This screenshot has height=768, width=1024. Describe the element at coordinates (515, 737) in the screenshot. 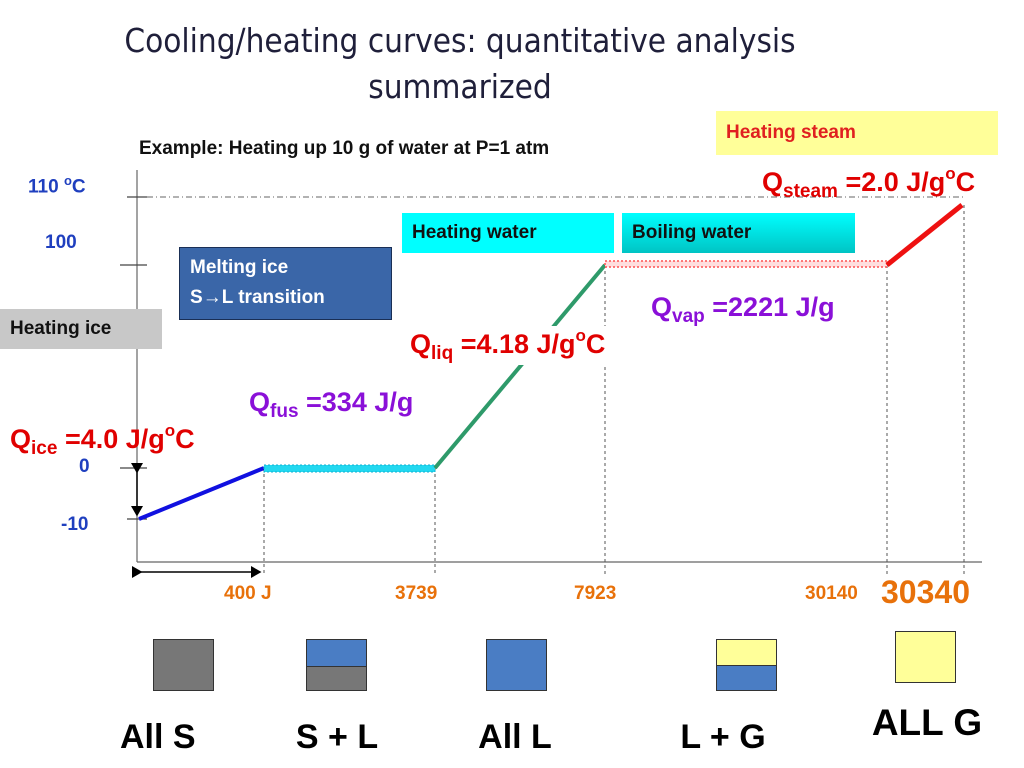

I see `state-label-all-l: All L` at that location.